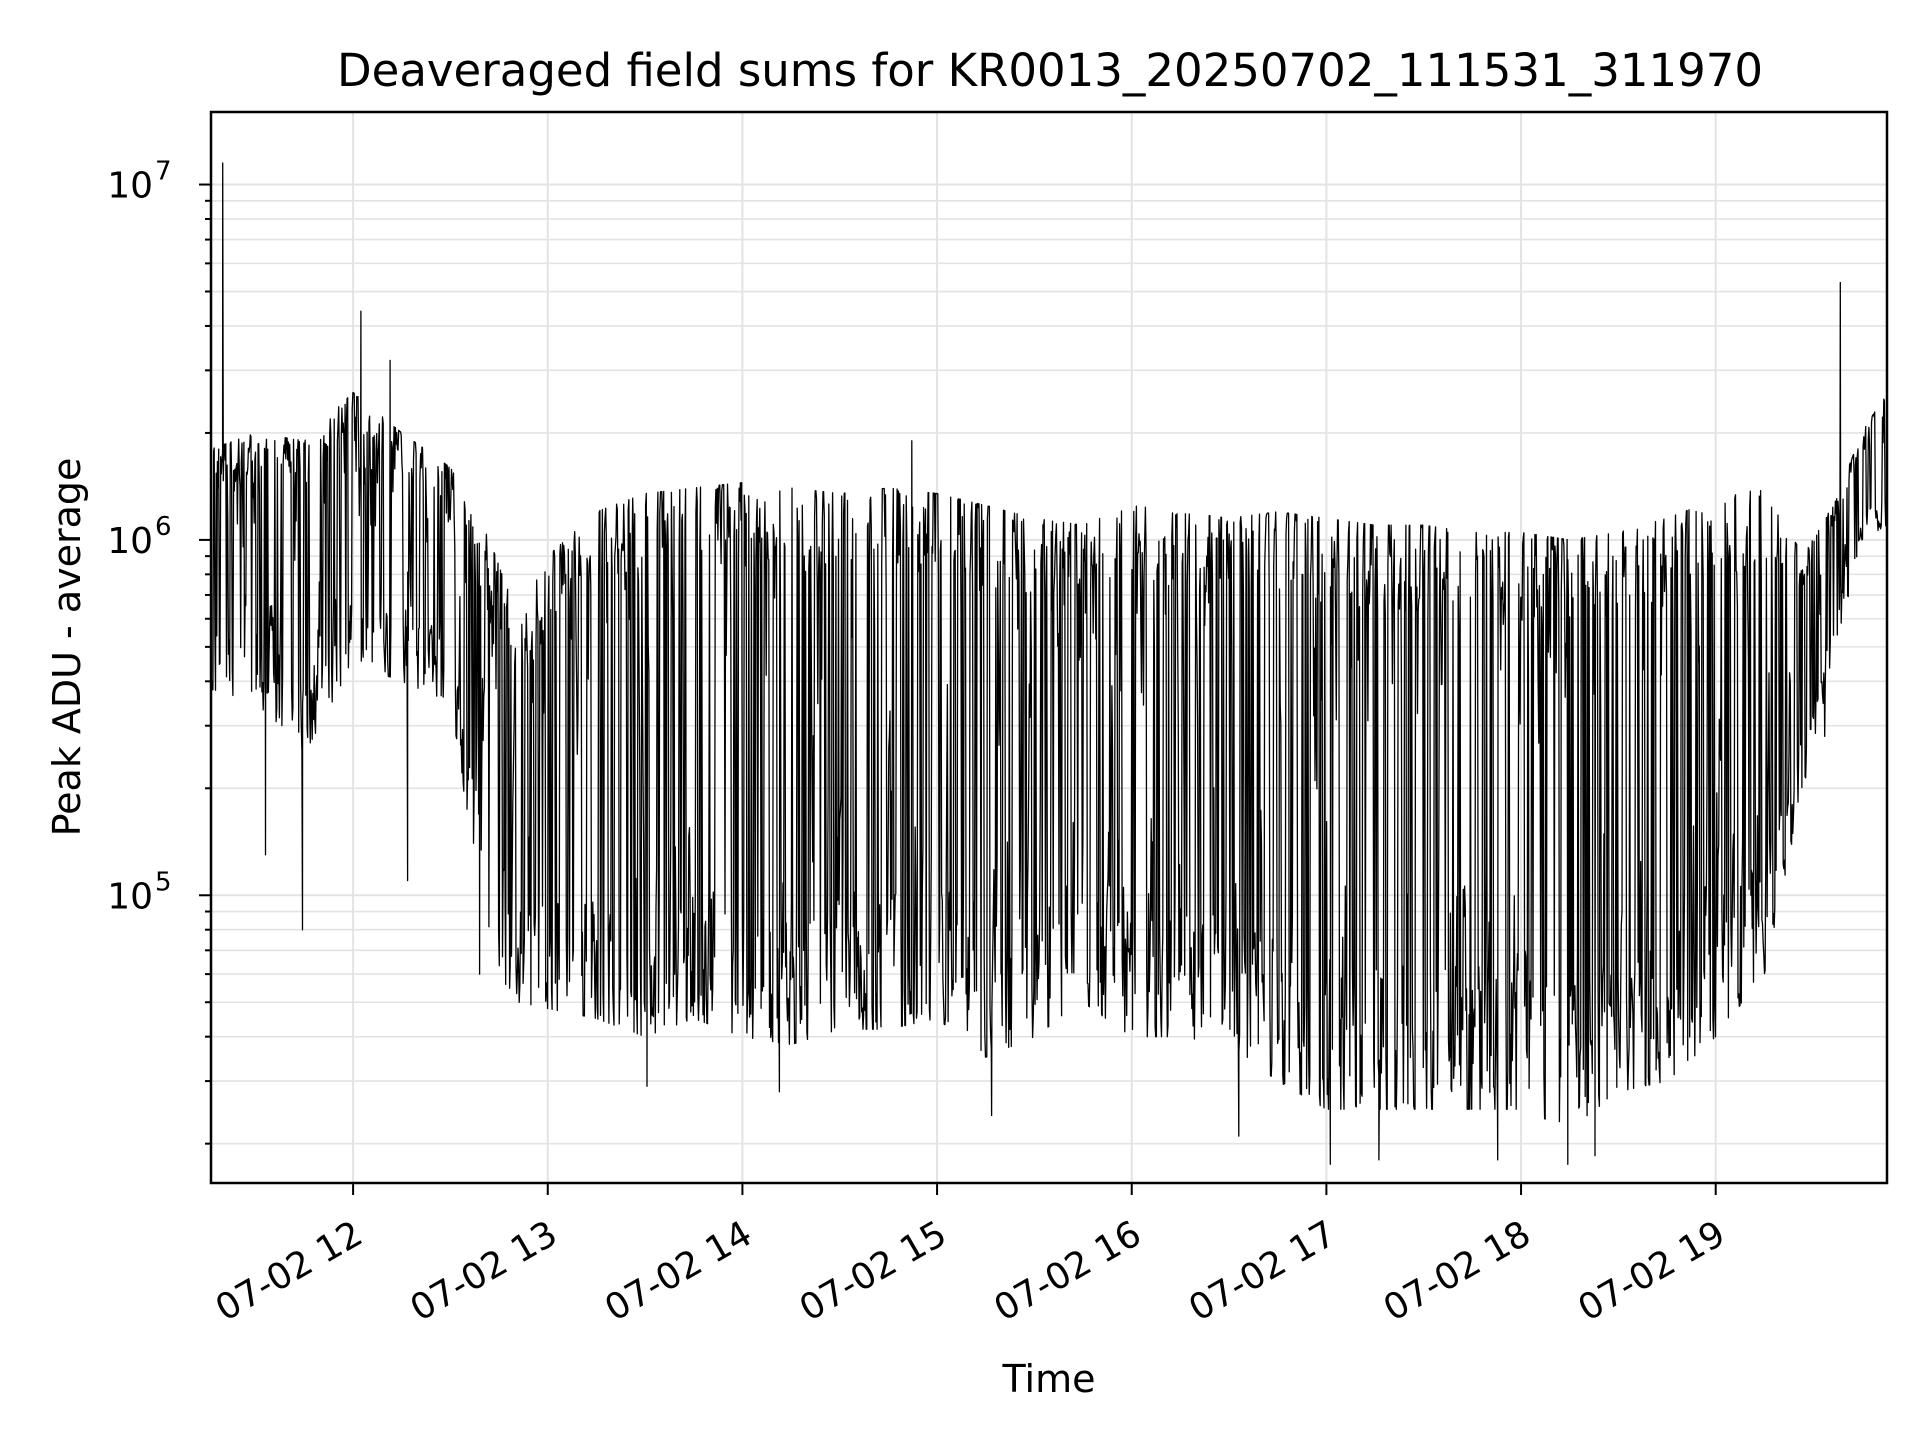 Image resolution: width=1920 pixels, height=1440 pixels. Describe the element at coordinates (1068, 1271) in the screenshot. I see `x-tick-label: 07-02 16` at that location.